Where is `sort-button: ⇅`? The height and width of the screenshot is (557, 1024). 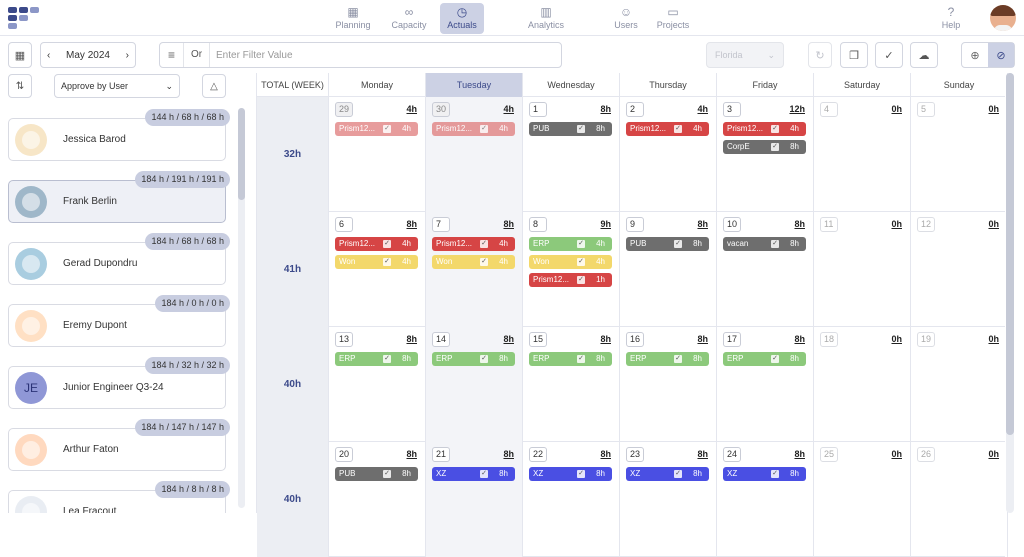
sort-button: ⇅ is located at coordinates (20, 86).